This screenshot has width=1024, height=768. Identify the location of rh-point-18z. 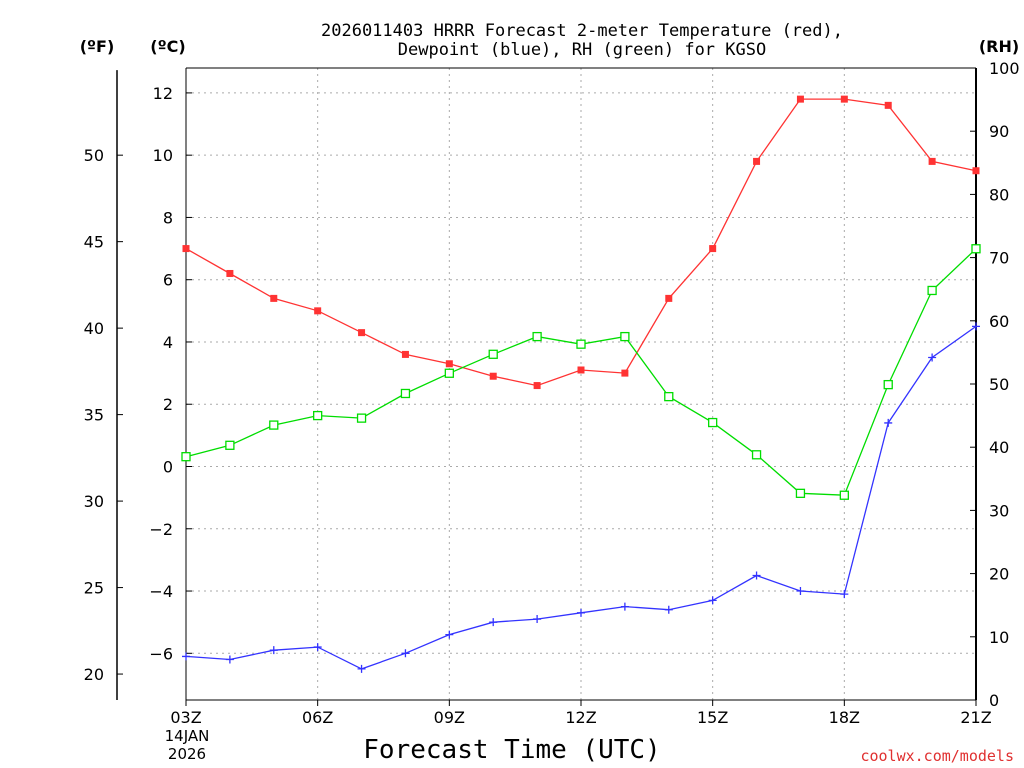
(844, 495).